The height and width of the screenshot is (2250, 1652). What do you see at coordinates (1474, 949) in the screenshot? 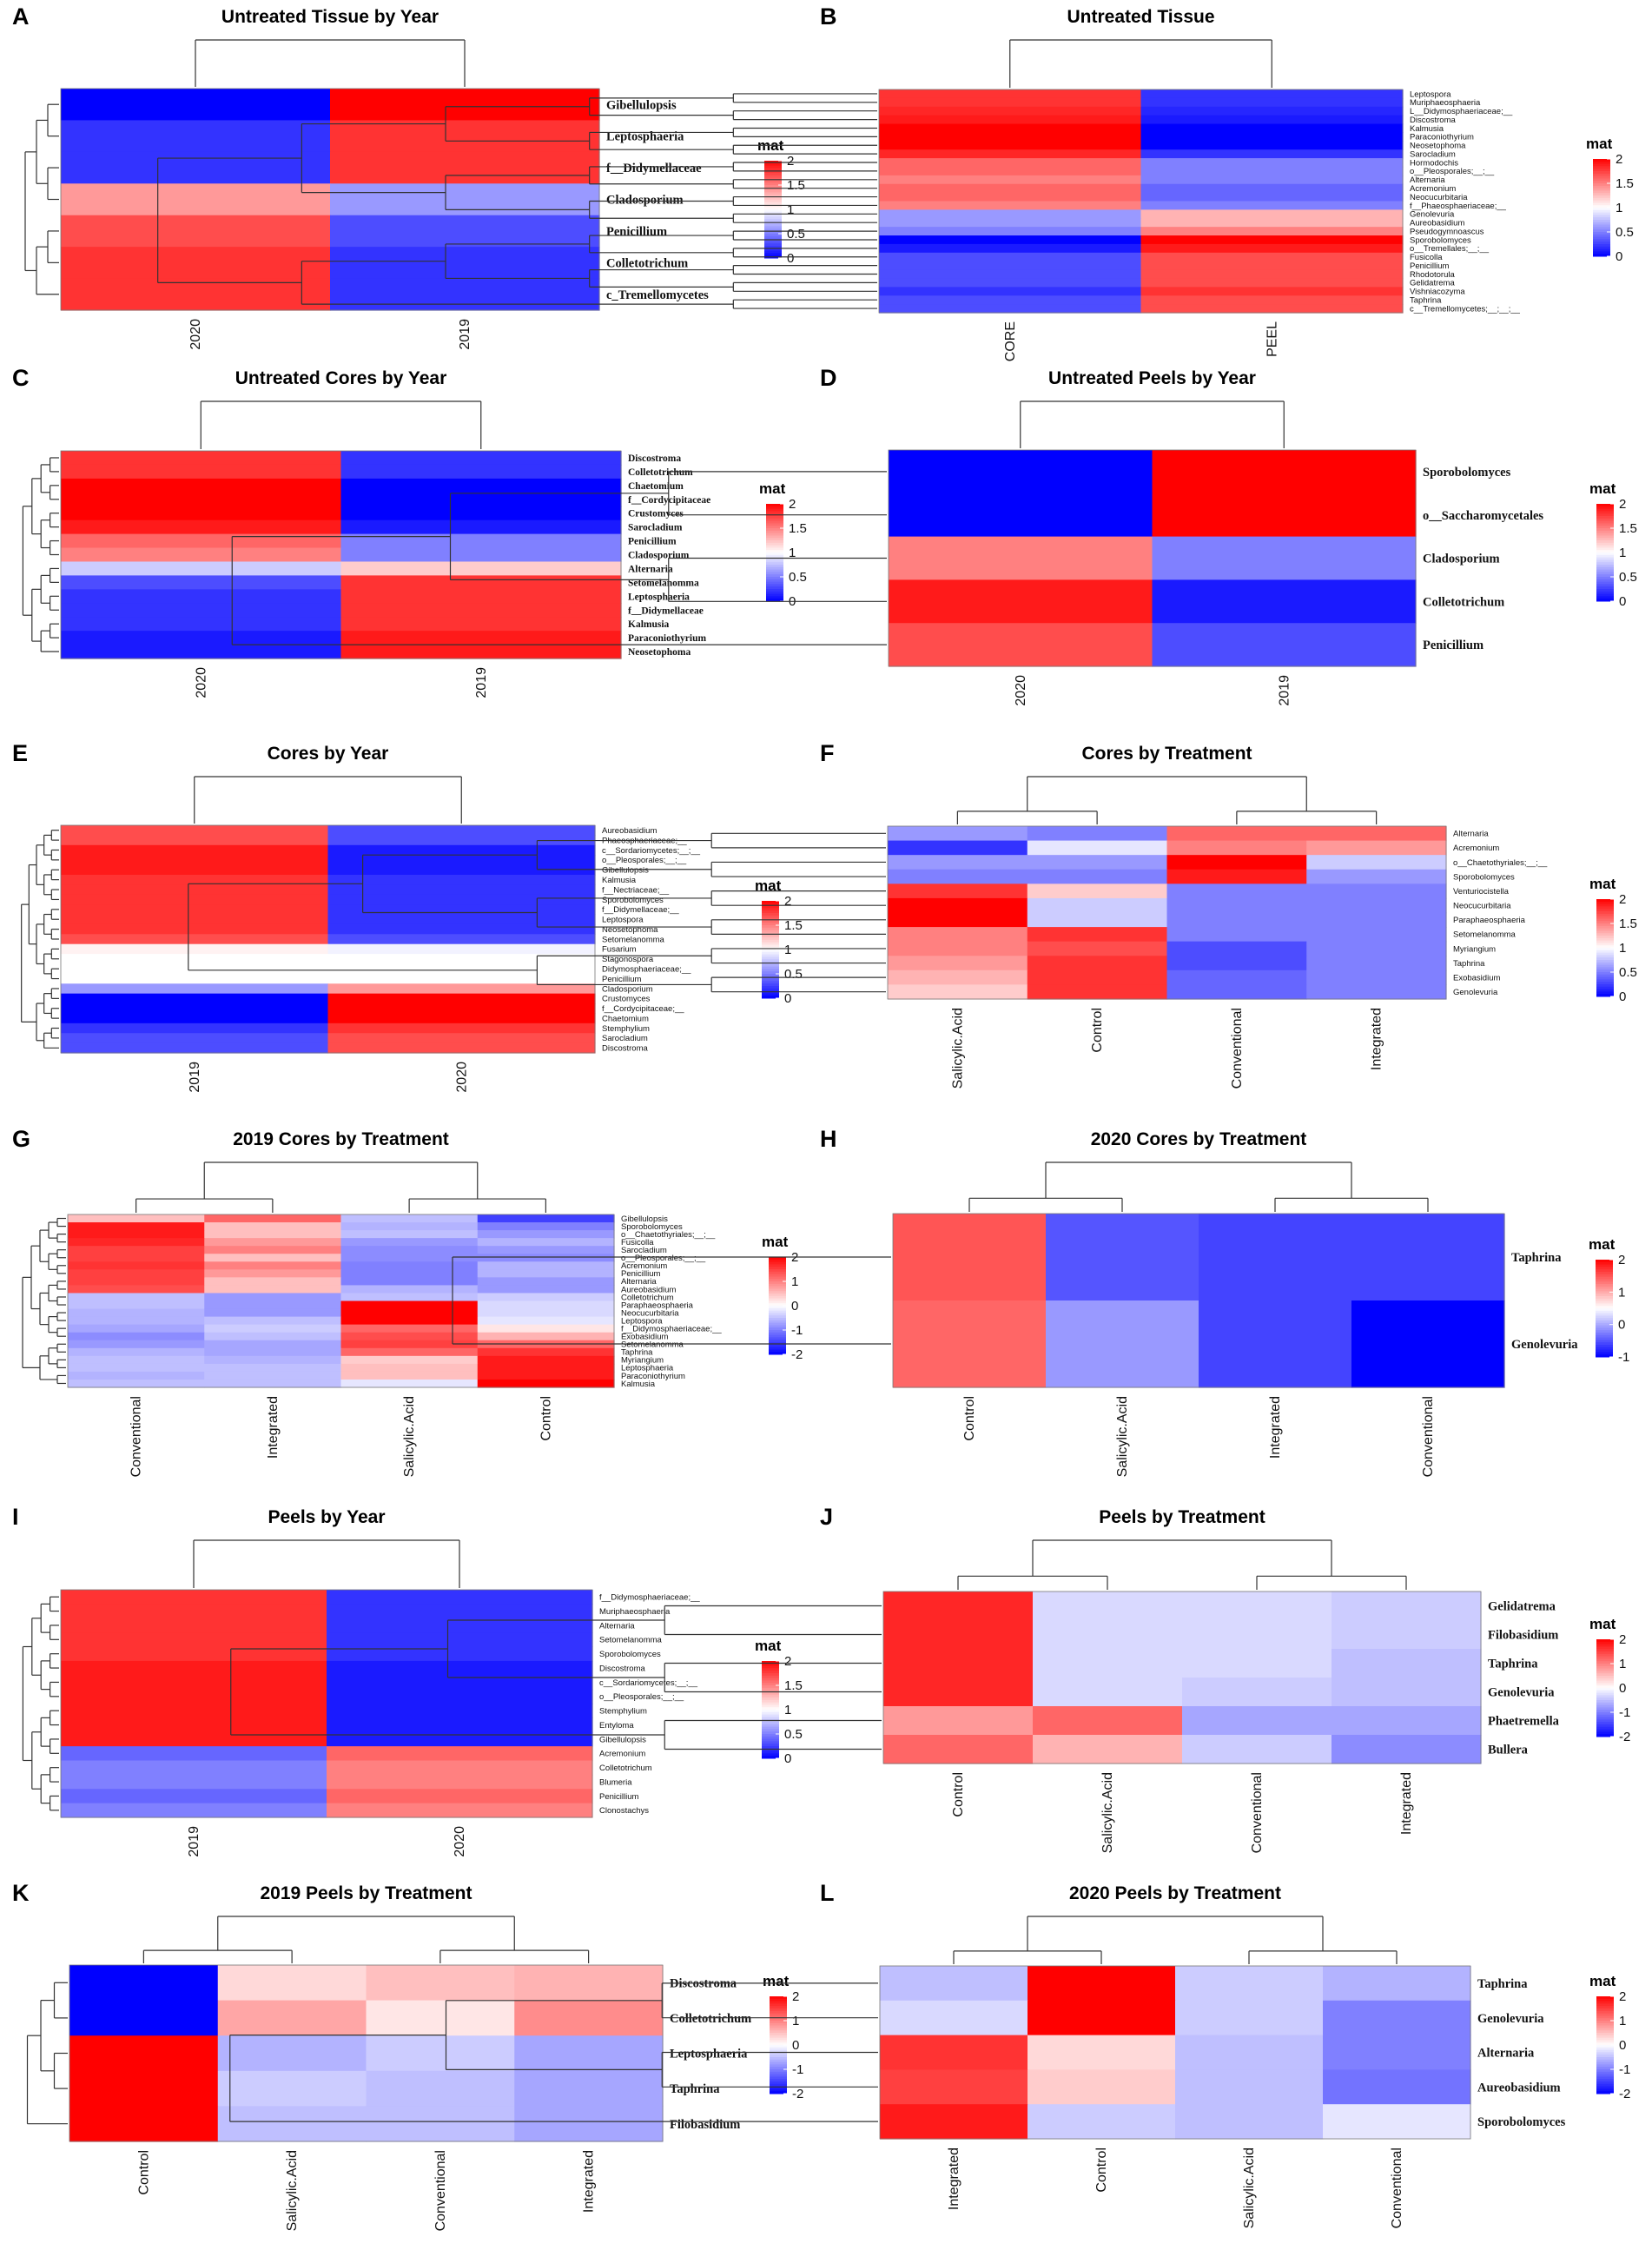
I see `row-label: Myriangium` at bounding box center [1474, 949].